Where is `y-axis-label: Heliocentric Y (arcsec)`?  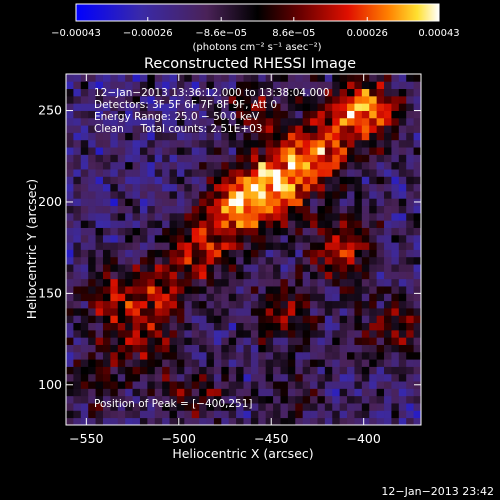
y-axis-label: Heliocentric Y (arcsec) is located at coordinates (31, 249).